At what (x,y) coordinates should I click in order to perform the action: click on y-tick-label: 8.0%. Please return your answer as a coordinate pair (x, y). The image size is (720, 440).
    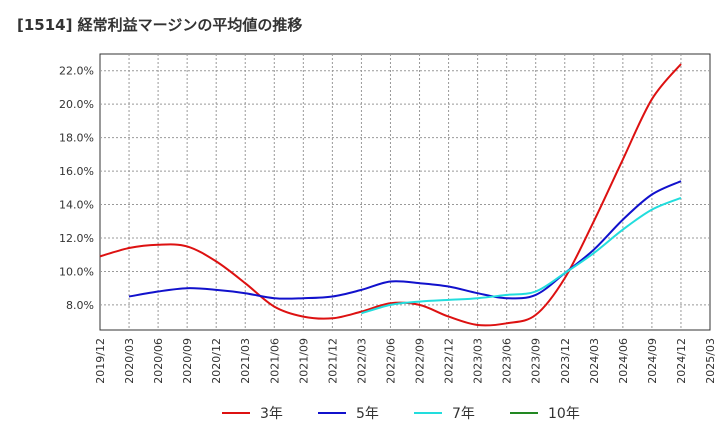
    Looking at the image, I should click on (80, 305).